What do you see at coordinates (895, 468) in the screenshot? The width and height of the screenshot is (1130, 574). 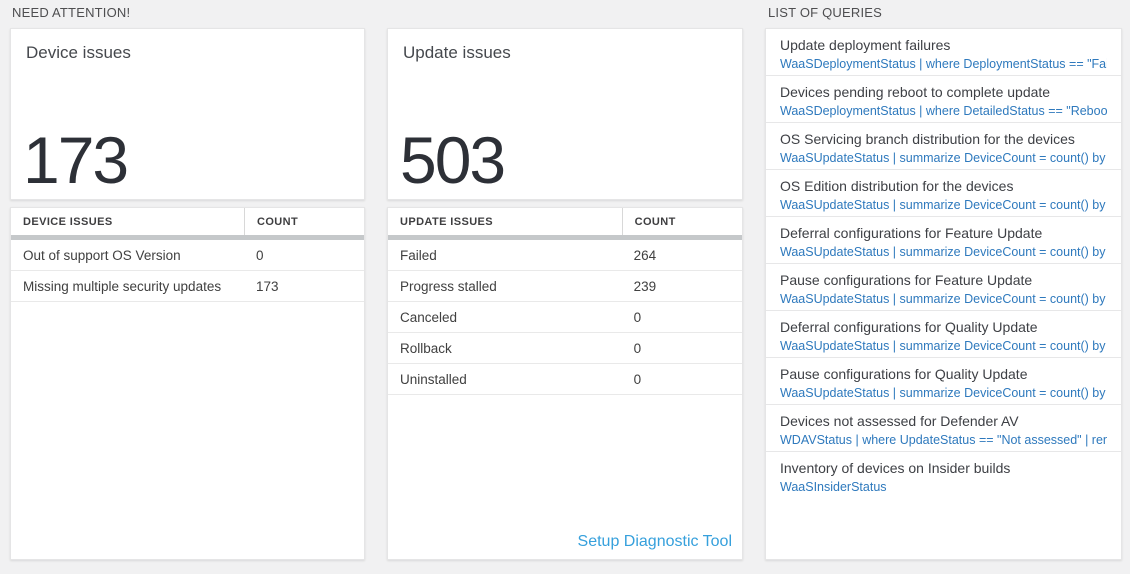 I see `query-title: Inventory of devices on Insider builds` at bounding box center [895, 468].